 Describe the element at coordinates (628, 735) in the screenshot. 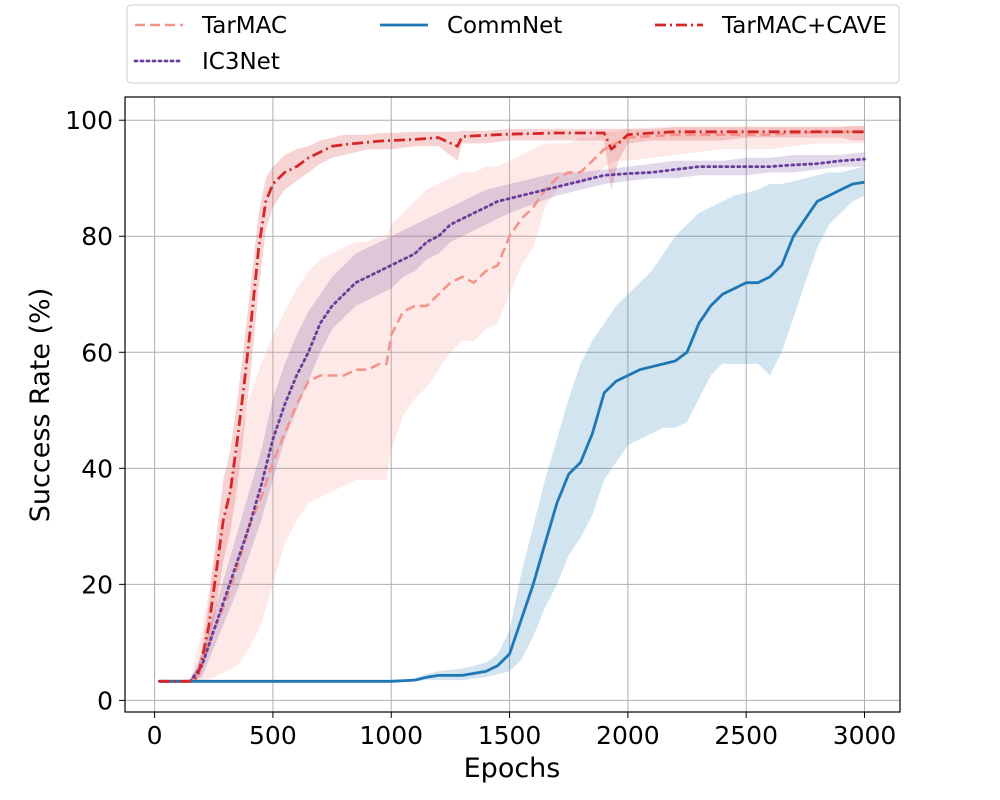

I see `x-tick-label: 2000` at that location.